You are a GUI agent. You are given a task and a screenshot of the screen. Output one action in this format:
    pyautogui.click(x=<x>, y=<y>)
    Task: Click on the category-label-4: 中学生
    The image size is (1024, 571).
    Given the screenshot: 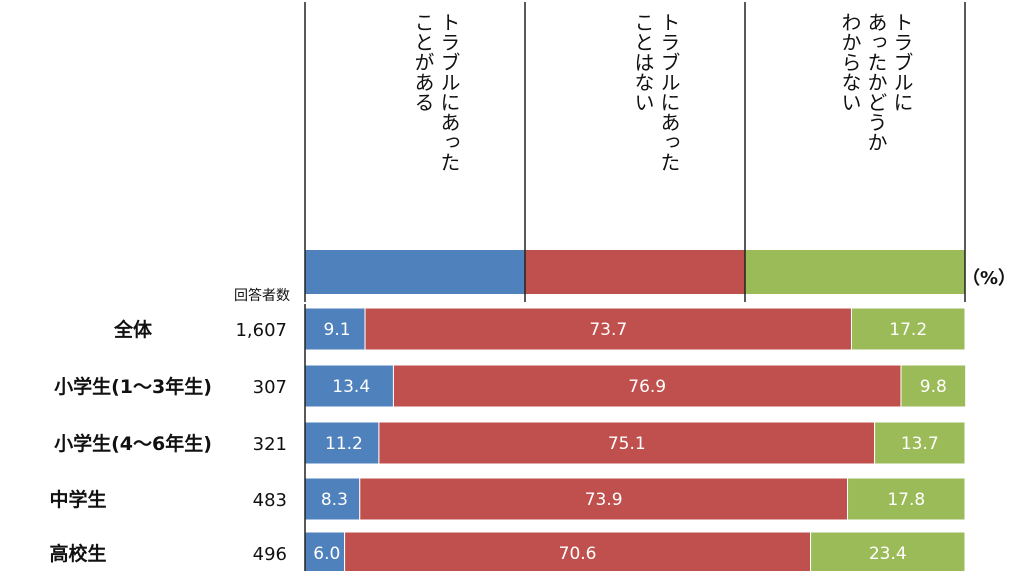 What is the action you would take?
    pyautogui.click(x=77, y=499)
    